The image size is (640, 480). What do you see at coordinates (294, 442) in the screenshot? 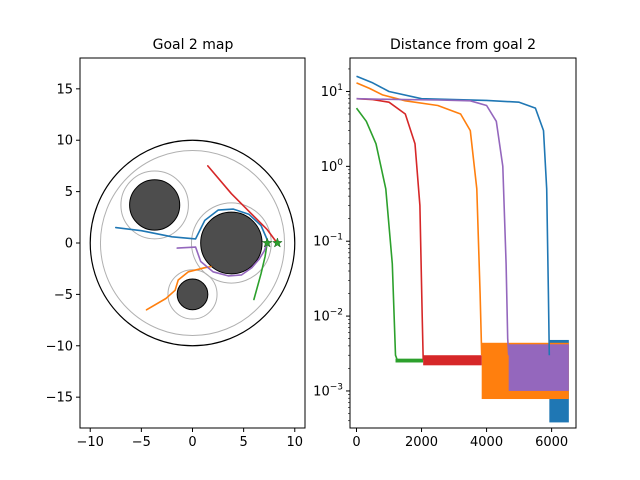
I see `x-tick-label-4: 10` at bounding box center [294, 442].